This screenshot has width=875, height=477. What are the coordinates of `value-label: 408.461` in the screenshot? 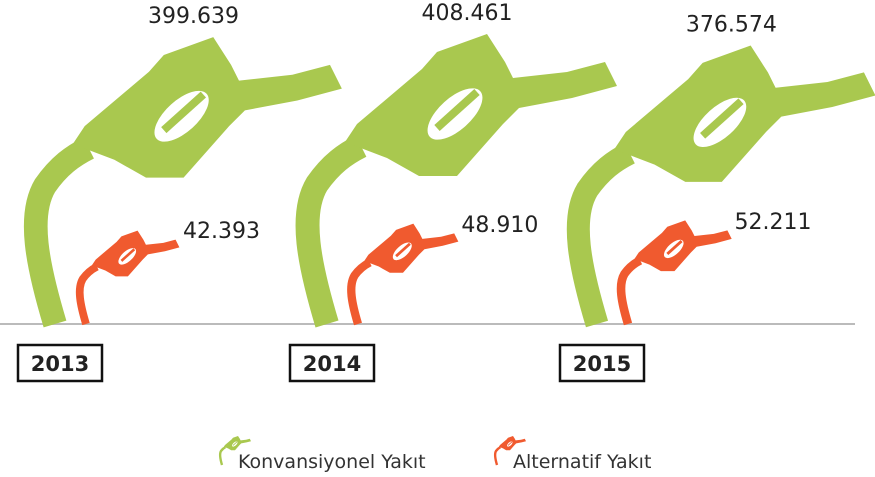 It's located at (467, 13).